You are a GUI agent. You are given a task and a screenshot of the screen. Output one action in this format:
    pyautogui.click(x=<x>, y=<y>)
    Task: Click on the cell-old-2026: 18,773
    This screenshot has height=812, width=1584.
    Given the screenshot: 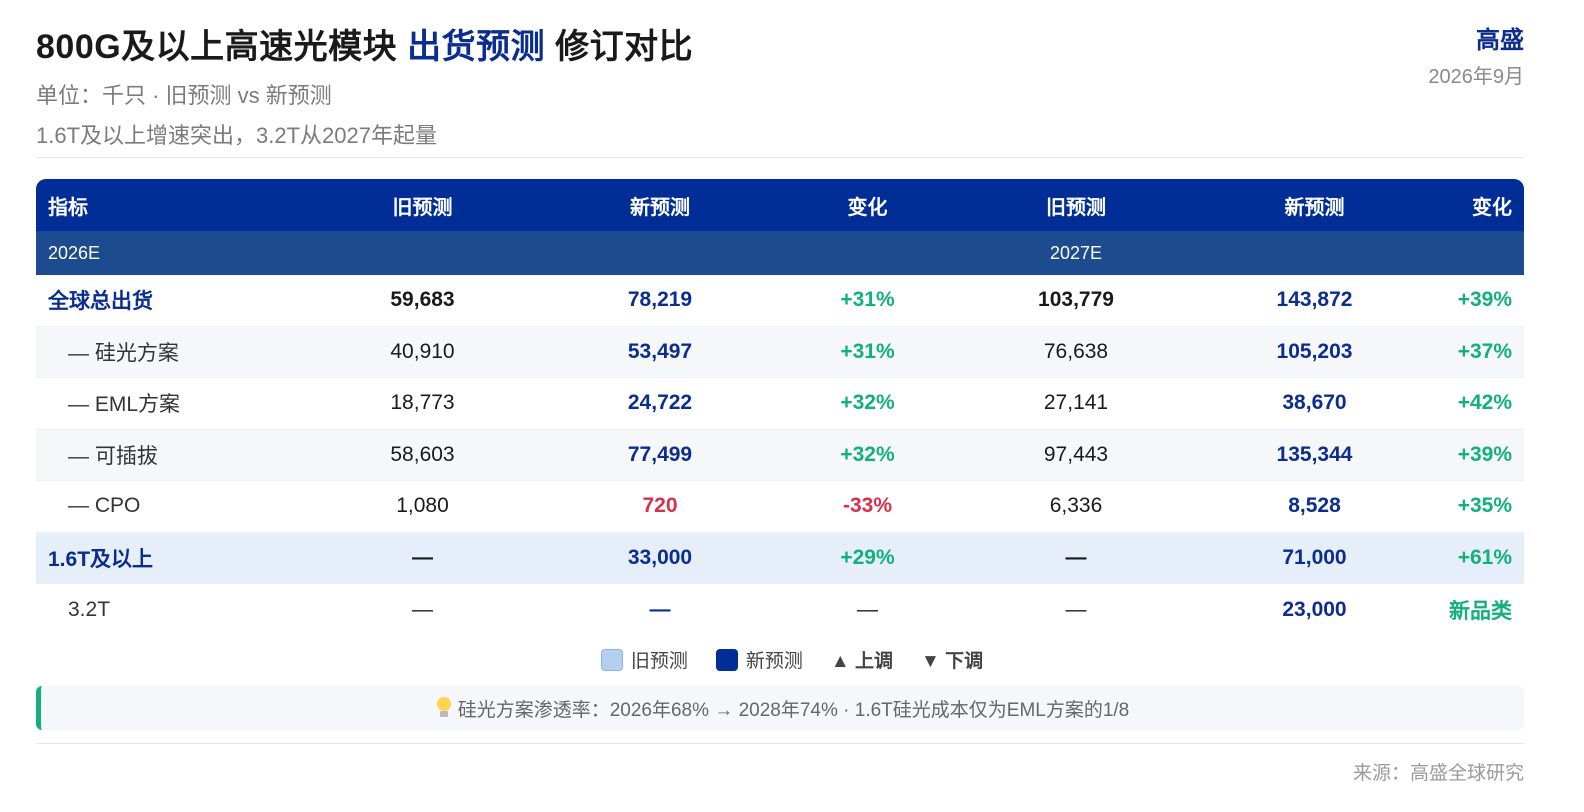 What is the action you would take?
    pyautogui.click(x=422, y=403)
    